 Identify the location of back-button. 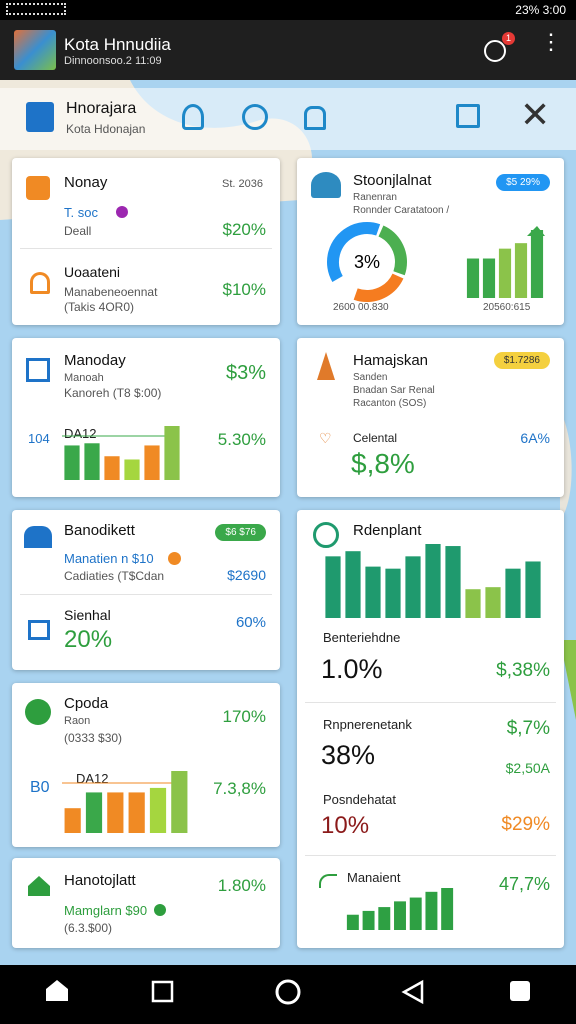
(412, 992).